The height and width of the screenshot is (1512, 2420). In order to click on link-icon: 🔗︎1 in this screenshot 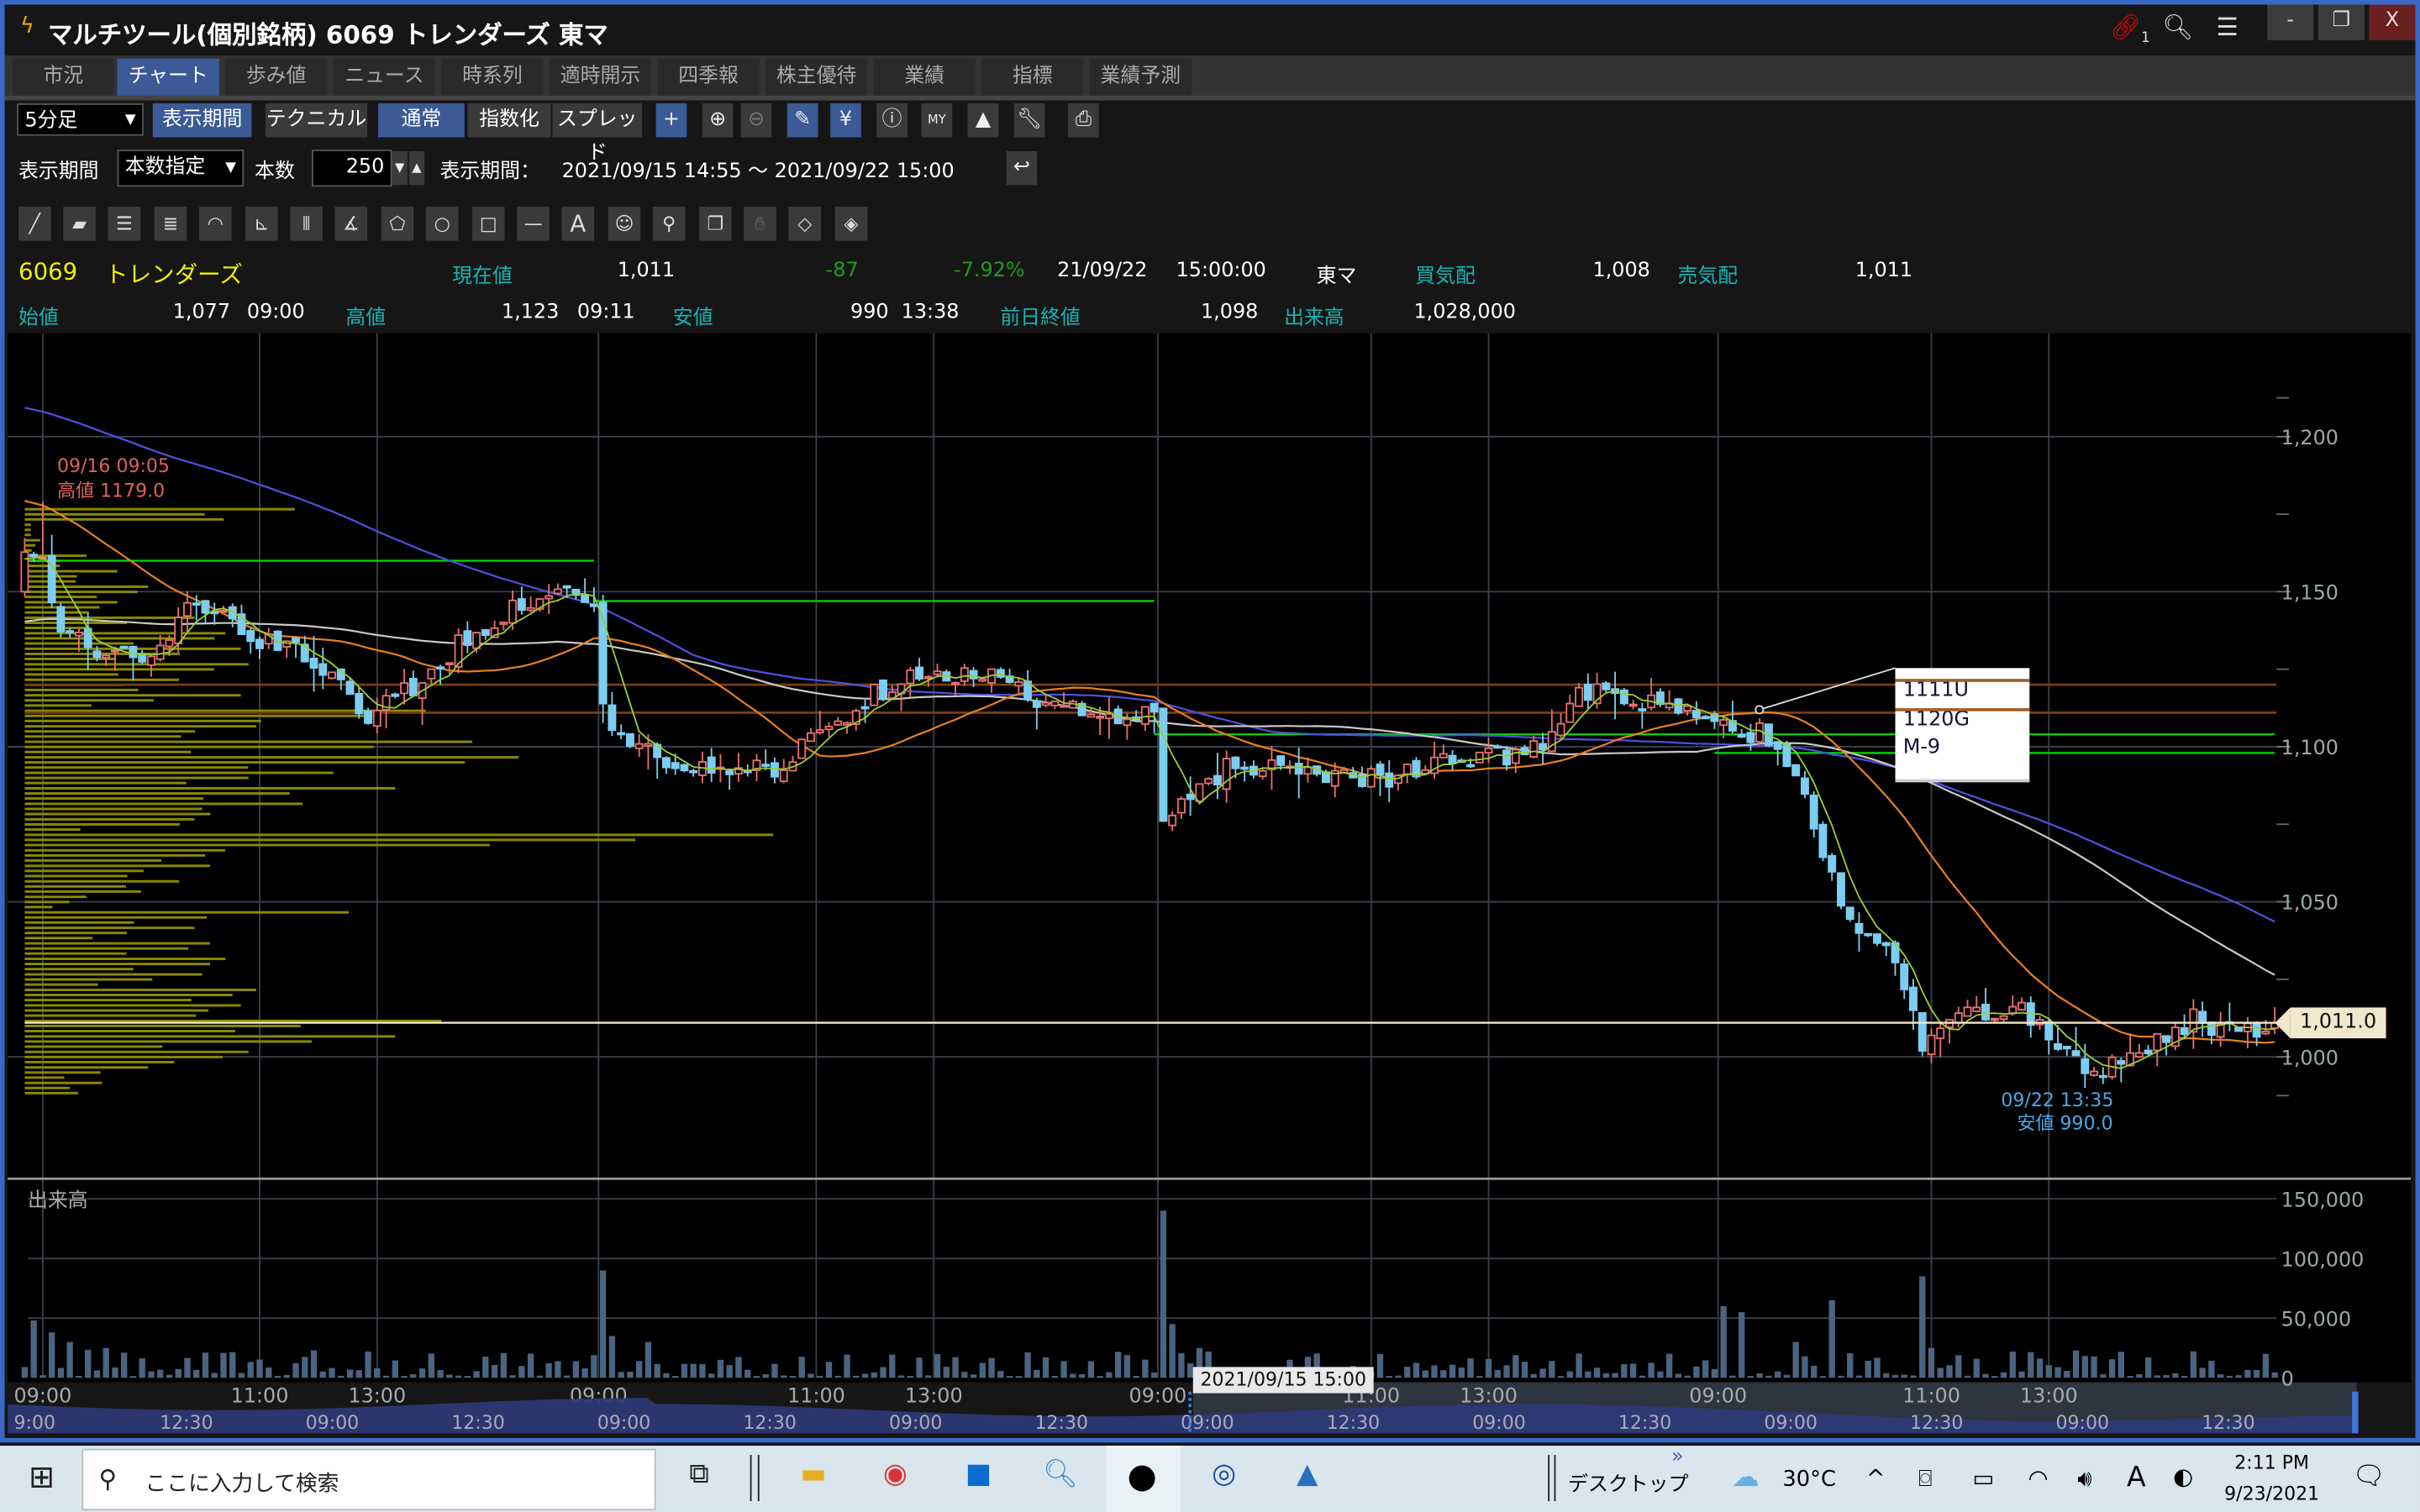, I will do `click(2129, 29)`.